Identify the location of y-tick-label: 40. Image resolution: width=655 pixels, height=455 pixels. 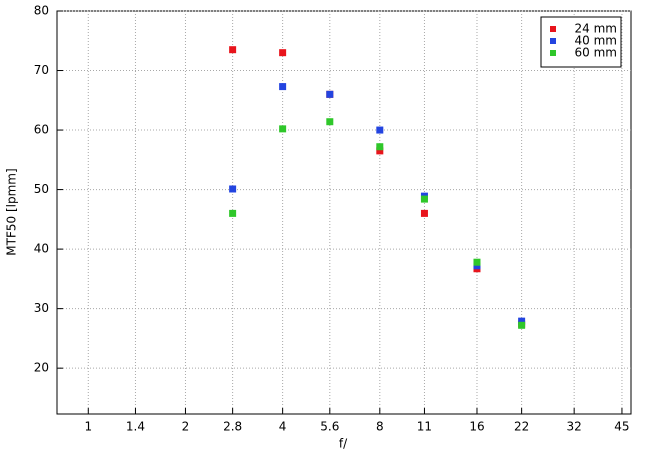
(41, 249).